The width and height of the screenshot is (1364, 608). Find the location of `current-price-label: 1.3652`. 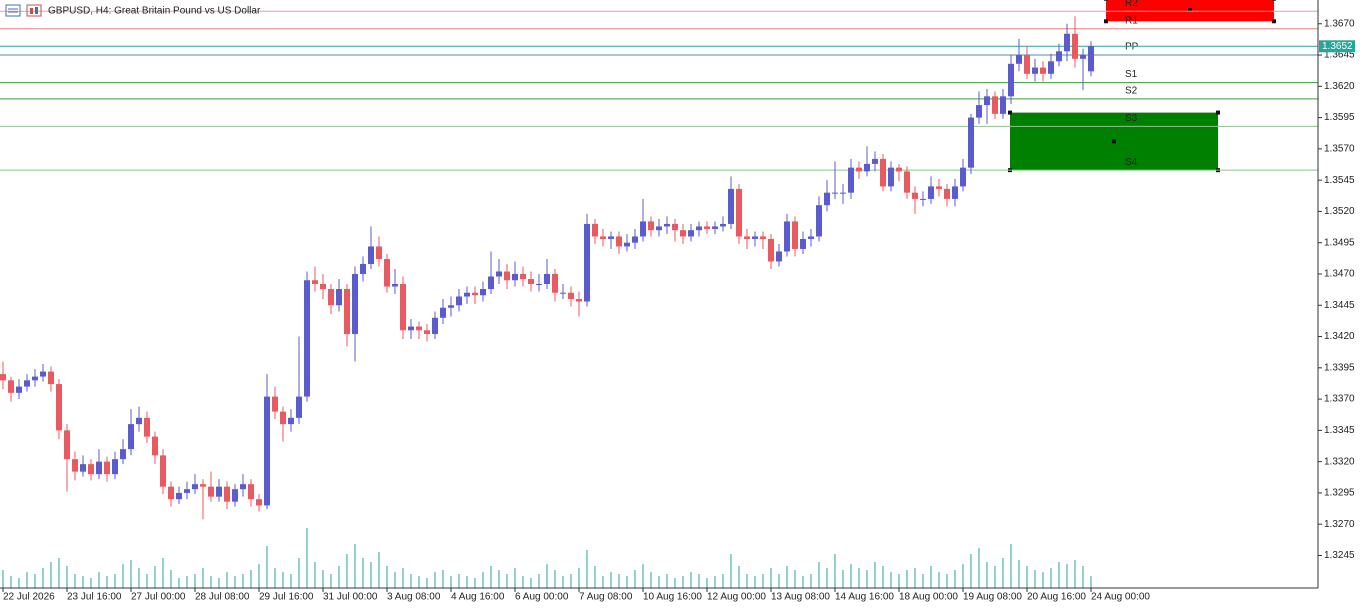

current-price-label: 1.3652 is located at coordinates (1337, 46).